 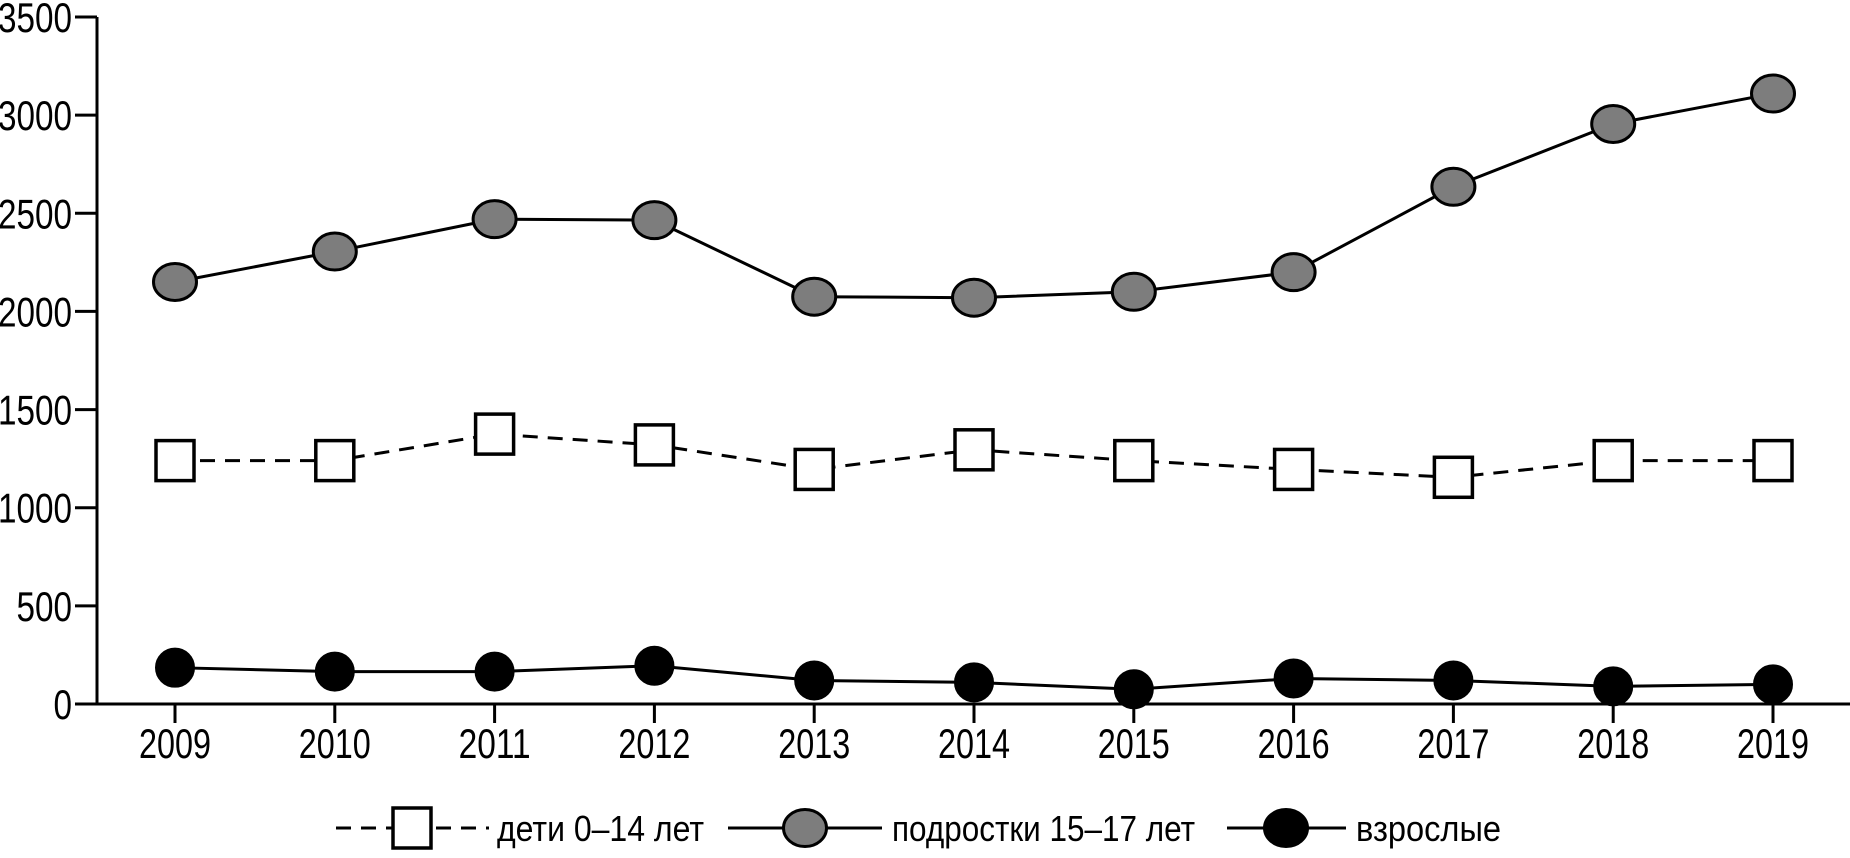 What do you see at coordinates (600, 828) in the screenshot?
I see `legend-label-children: дети 0–14 лет` at bounding box center [600, 828].